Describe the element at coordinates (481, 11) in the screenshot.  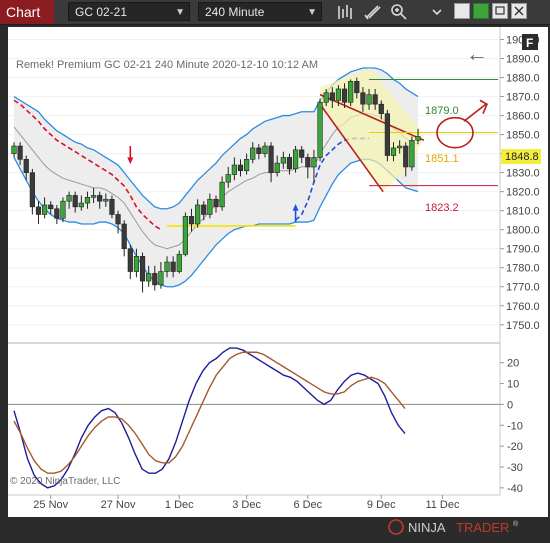
I see `maximize-button` at that location.